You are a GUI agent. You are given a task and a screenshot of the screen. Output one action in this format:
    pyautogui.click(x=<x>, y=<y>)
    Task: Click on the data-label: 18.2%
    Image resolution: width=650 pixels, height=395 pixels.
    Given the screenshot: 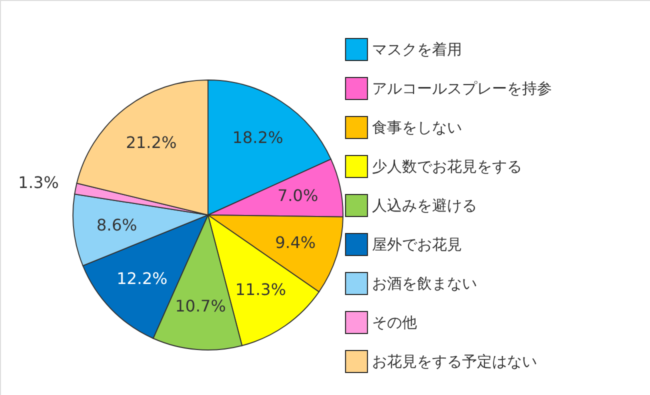 What is the action you would take?
    pyautogui.click(x=258, y=137)
    